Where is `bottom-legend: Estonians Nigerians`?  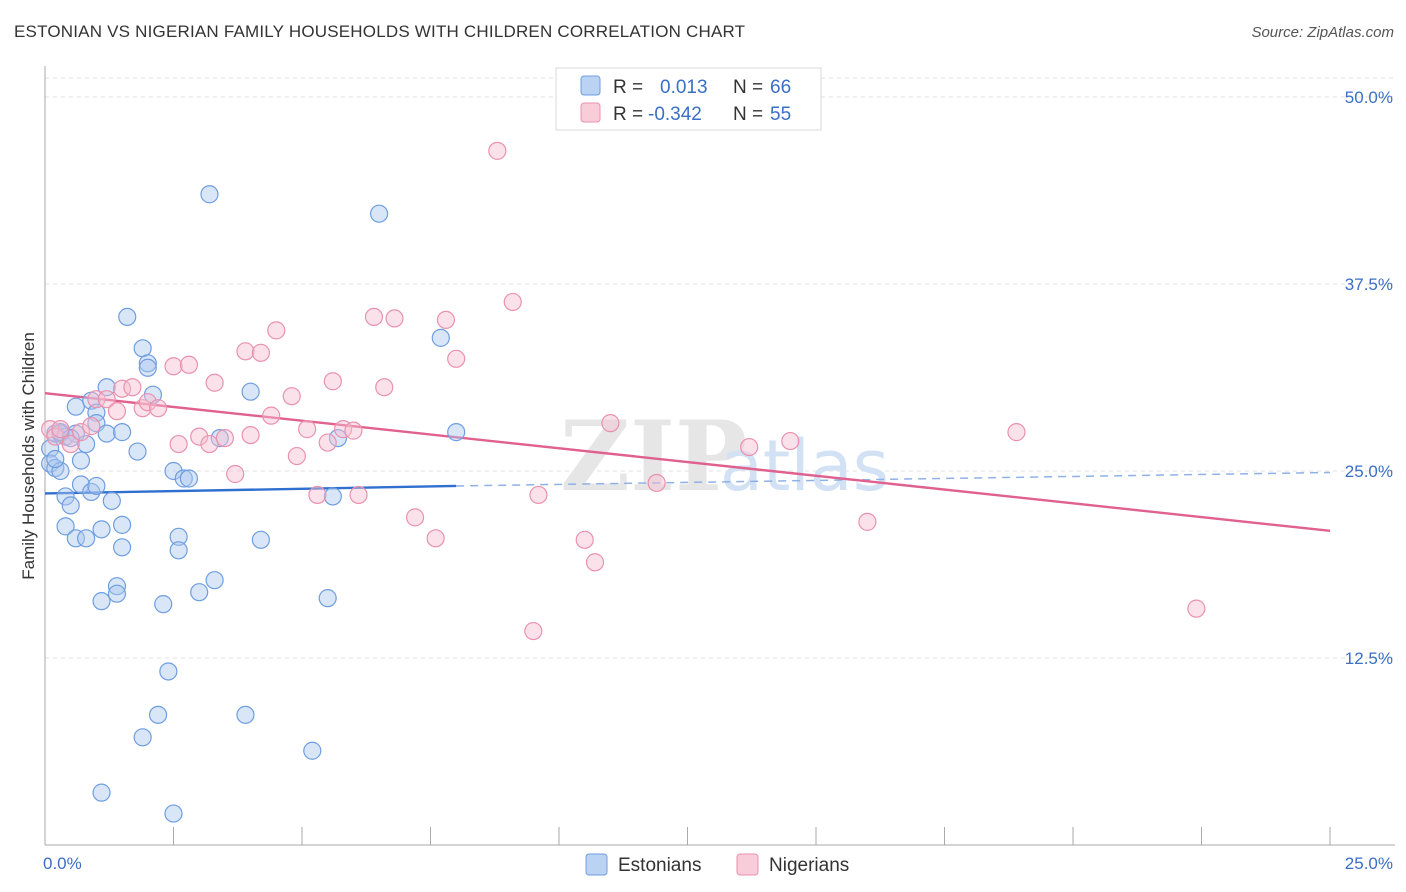 bottom-legend: Estonians Nigerians is located at coordinates (717, 864).